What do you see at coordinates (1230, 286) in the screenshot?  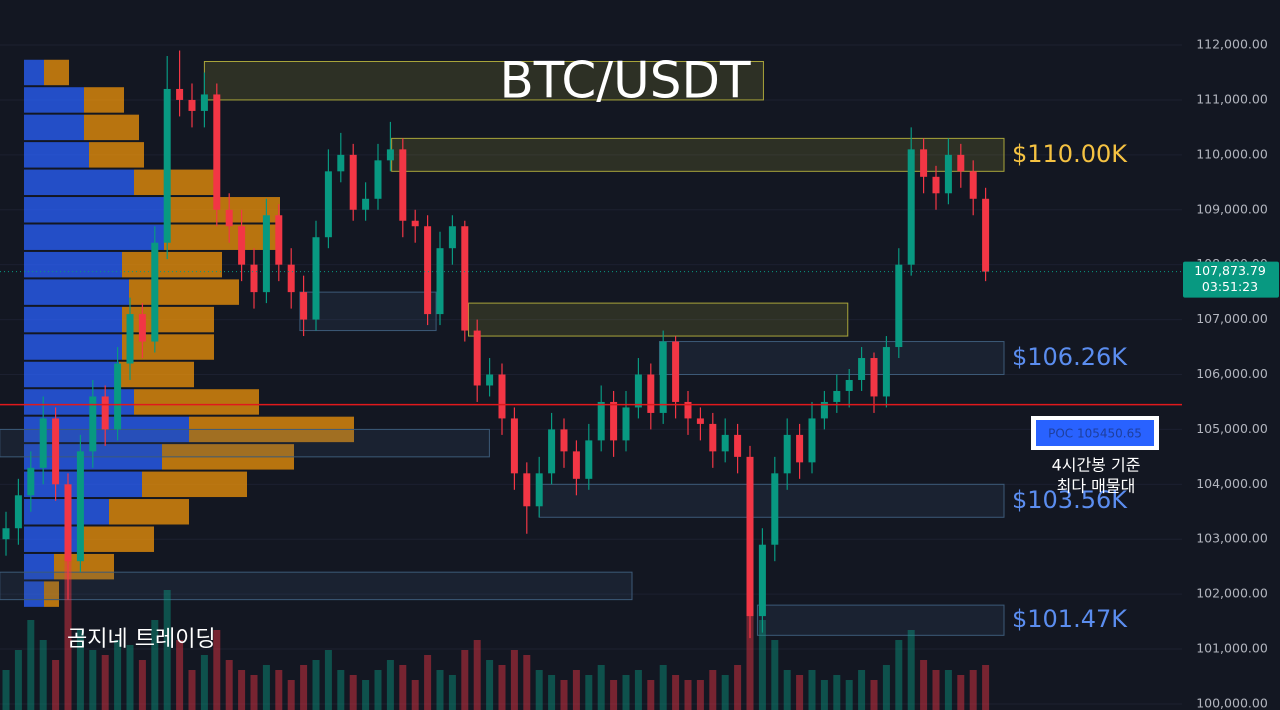 I see `countdown: 03:51:23` at bounding box center [1230, 286].